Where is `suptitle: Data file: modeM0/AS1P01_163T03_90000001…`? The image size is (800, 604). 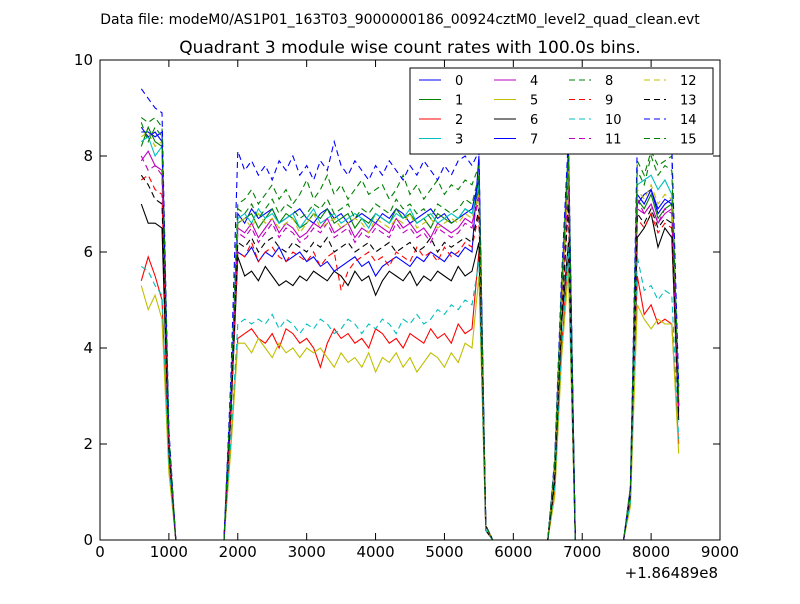
suptitle: Data file: modeM0/AS1P01_163T03_90000001… is located at coordinates (400, 20).